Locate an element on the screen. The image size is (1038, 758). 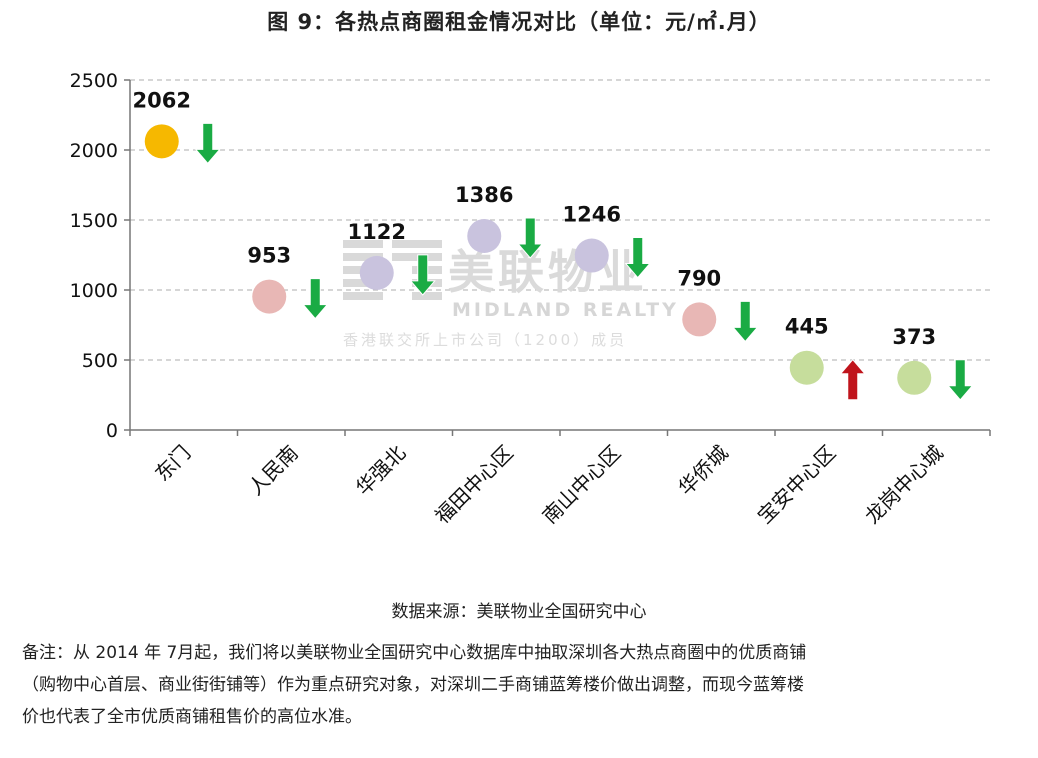
x-tick-label: 东门 is located at coordinates (172, 463).